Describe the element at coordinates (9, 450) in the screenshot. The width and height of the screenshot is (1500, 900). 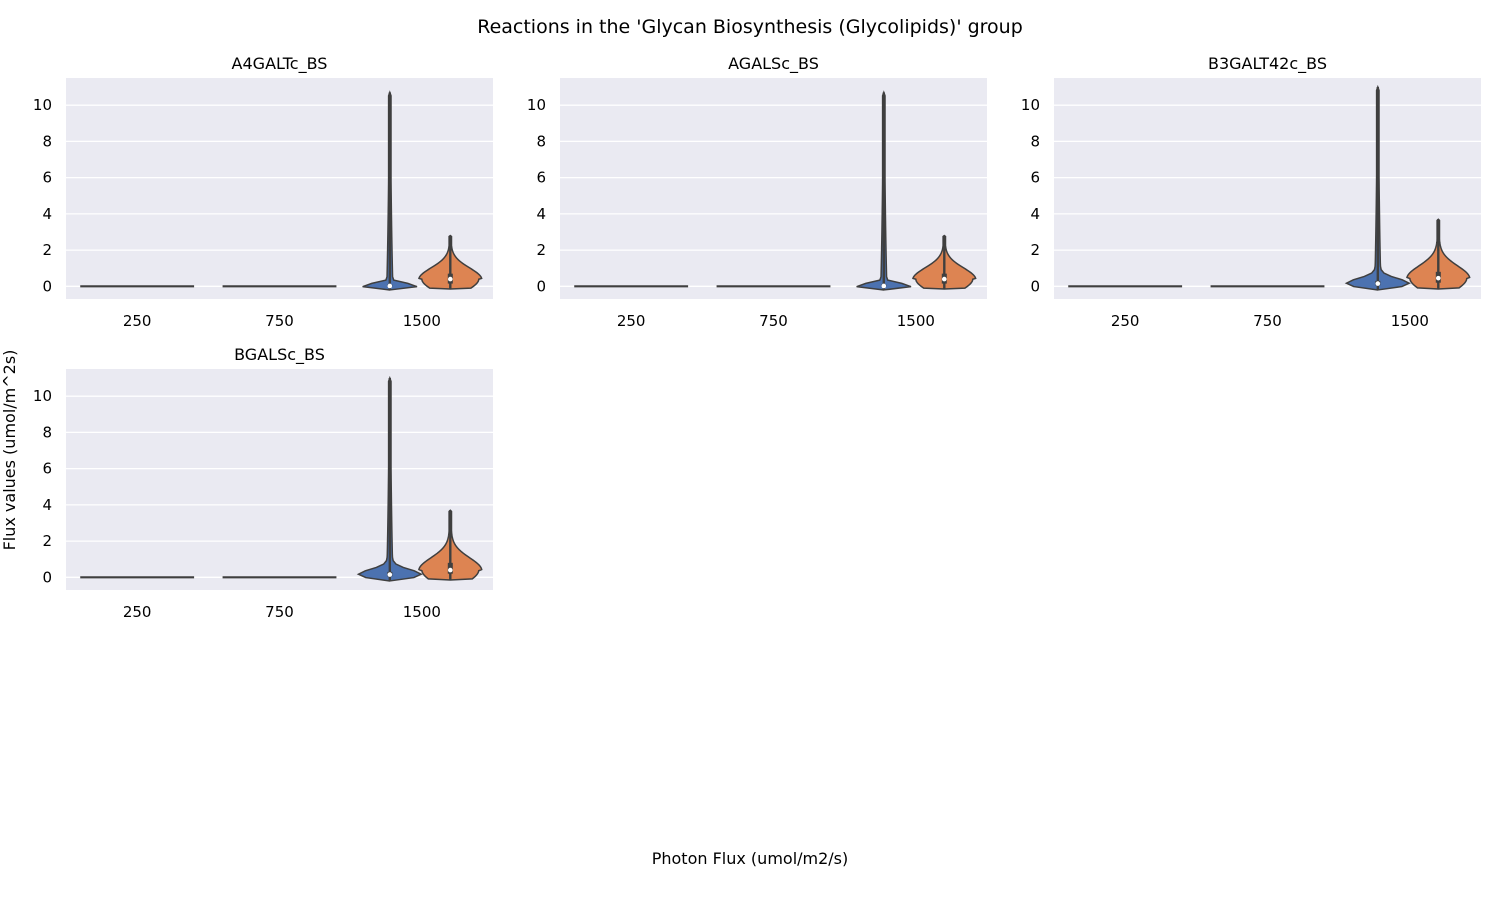
I see `y-axis-label: Flux values (umol/m^2s)` at that location.